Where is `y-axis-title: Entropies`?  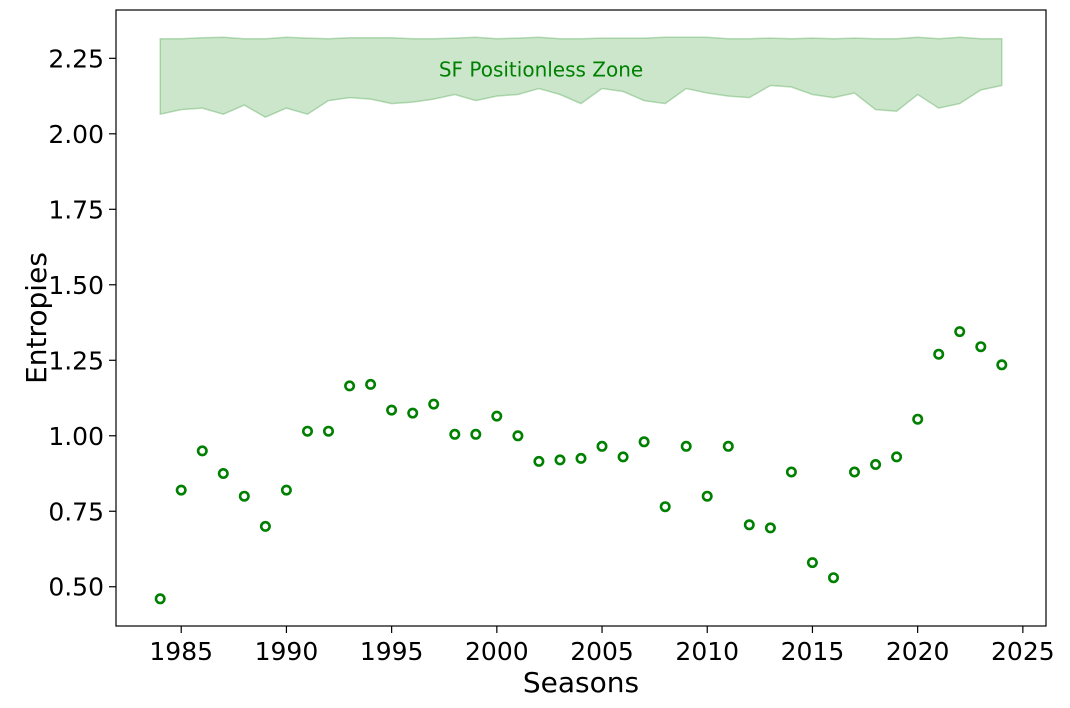
y-axis-title: Entropies is located at coordinates (36, 318).